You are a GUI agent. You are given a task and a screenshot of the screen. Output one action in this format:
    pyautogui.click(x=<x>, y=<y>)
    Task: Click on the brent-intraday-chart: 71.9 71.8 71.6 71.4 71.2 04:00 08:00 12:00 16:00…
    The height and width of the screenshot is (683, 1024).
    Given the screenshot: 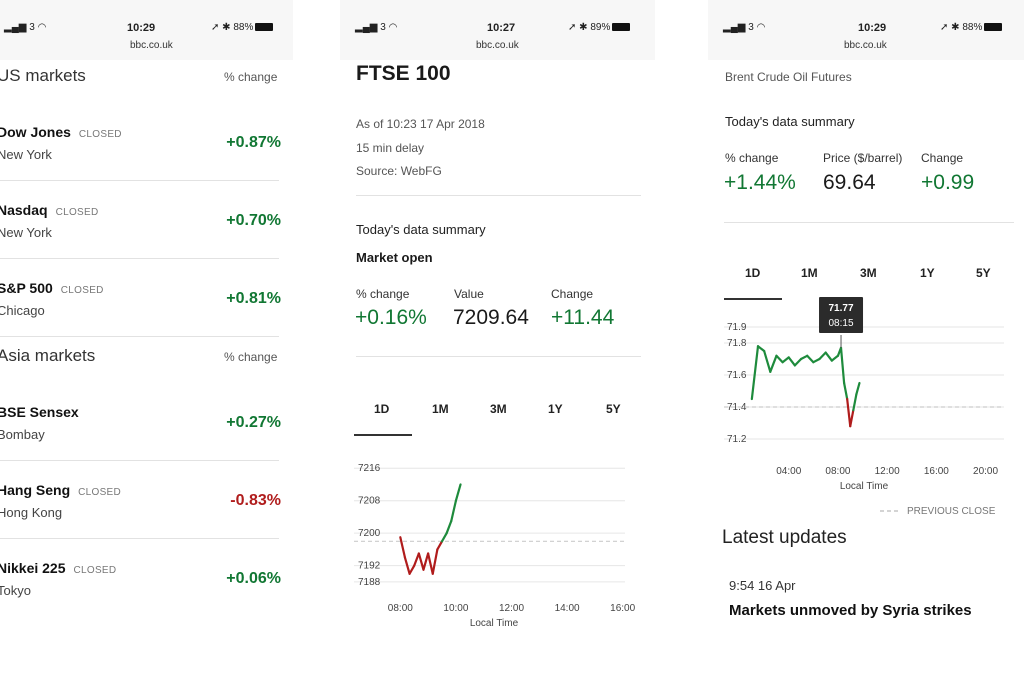 What is the action you would take?
    pyautogui.click(x=866, y=410)
    